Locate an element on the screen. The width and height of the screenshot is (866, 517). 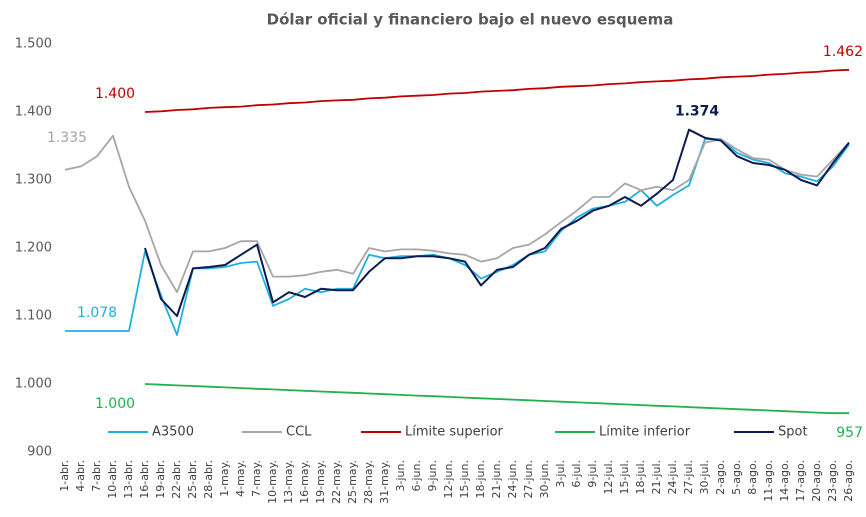
x-tick-label: 16-abr. is located at coordinates (144, 479).